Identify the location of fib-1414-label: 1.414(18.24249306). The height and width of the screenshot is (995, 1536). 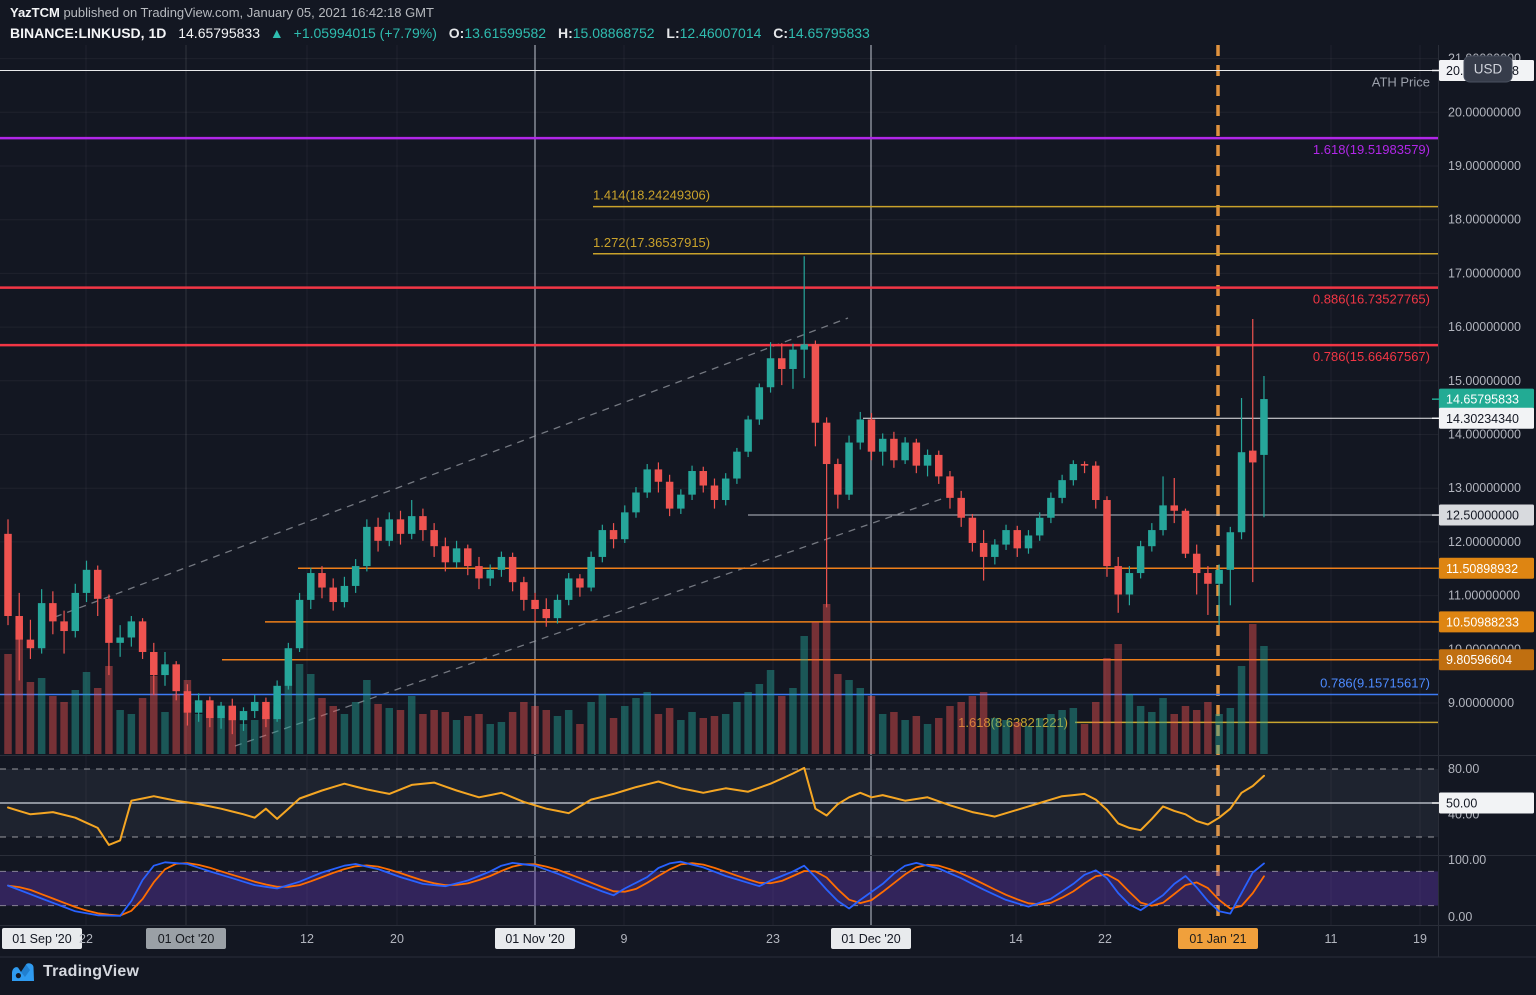
(651, 195).